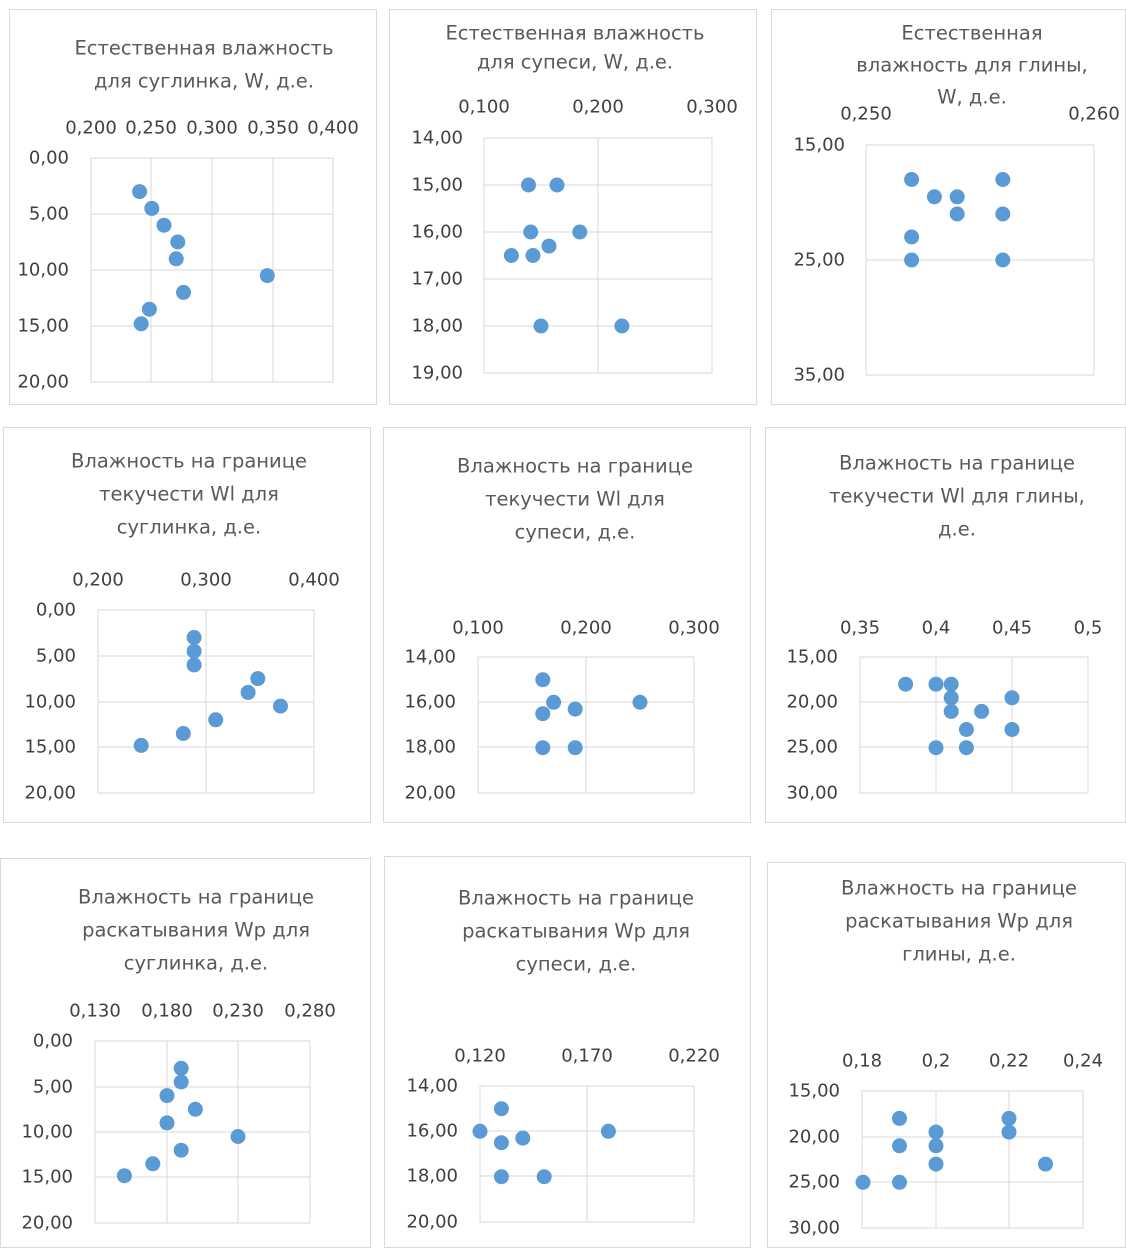  Describe the element at coordinates (959, 954) in the screenshot. I see `chart-title-line: глины, д.е.` at that location.